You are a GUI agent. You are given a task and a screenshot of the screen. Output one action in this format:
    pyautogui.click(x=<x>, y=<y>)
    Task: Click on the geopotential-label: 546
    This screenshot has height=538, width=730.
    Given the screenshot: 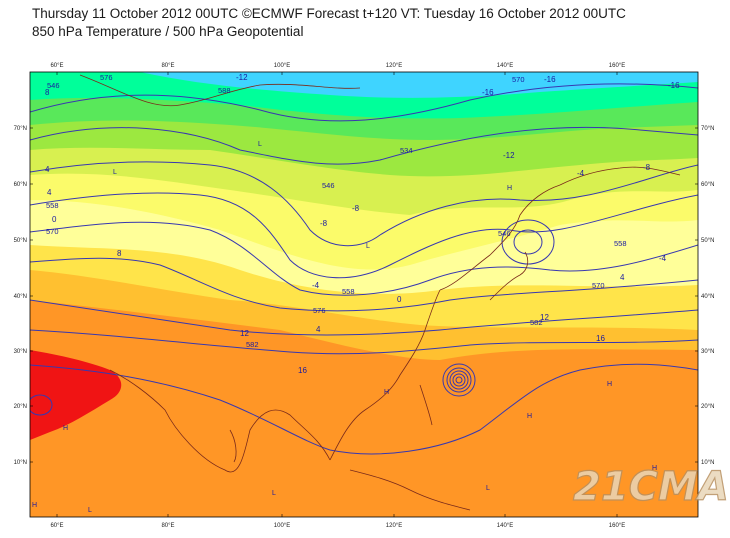 What is the action you would take?
    pyautogui.click(x=504, y=233)
    